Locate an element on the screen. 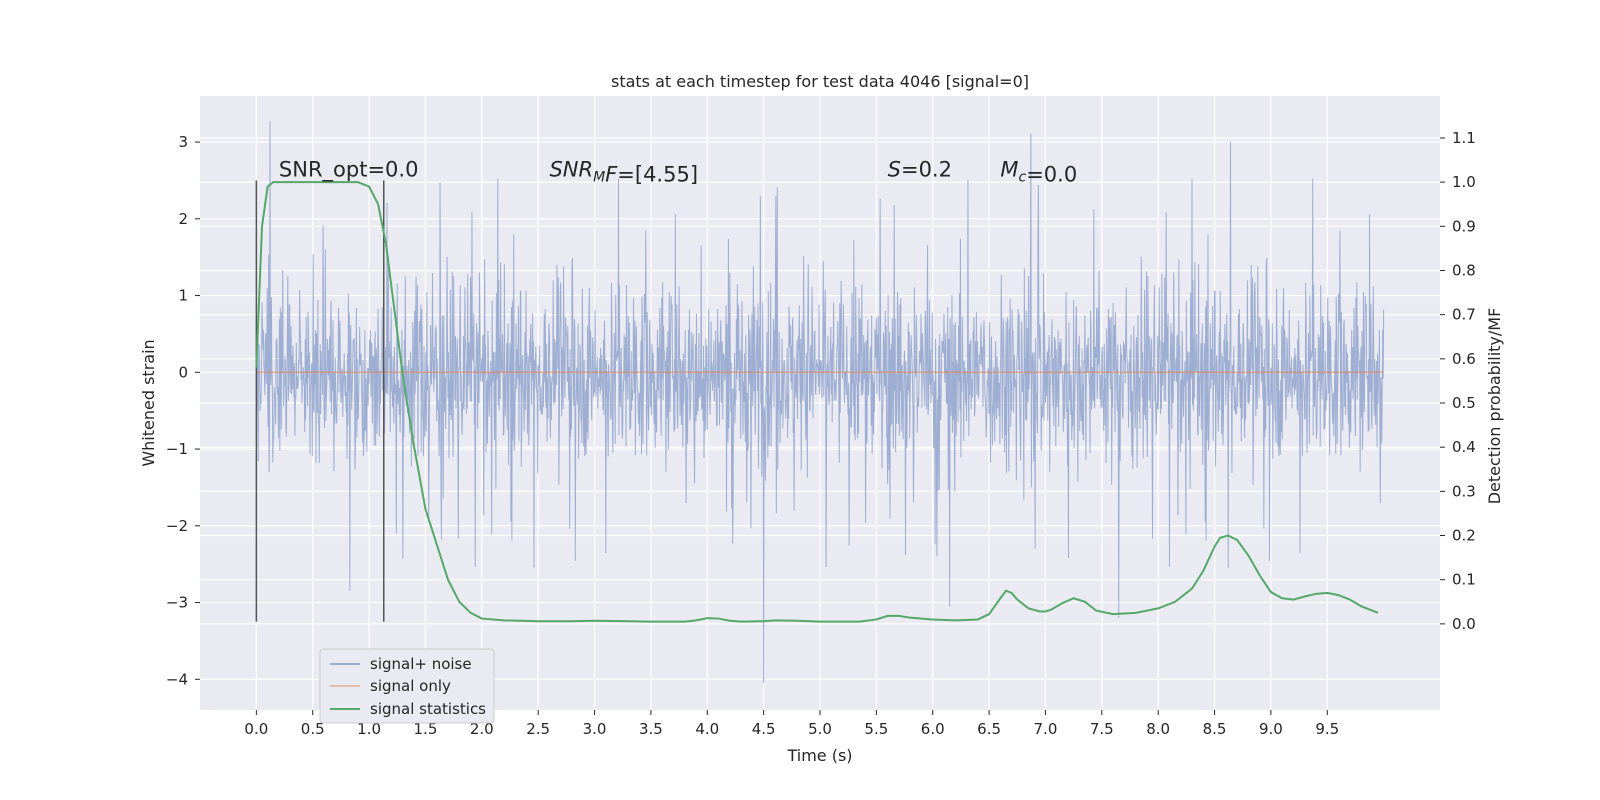 Image resolution: width=1600 pixels, height=800 pixels. x-tick-label: 2.0 is located at coordinates (482, 729).